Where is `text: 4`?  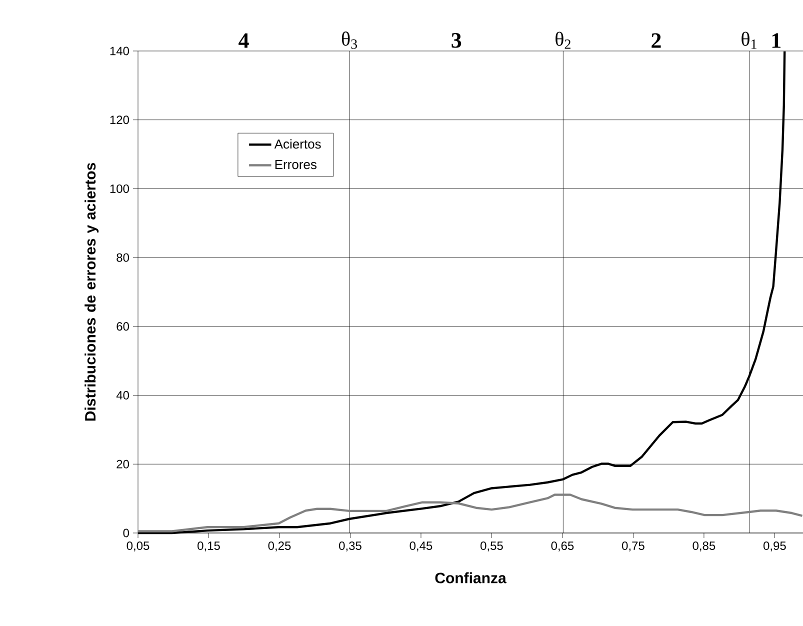
text: 4 is located at coordinates (243, 40).